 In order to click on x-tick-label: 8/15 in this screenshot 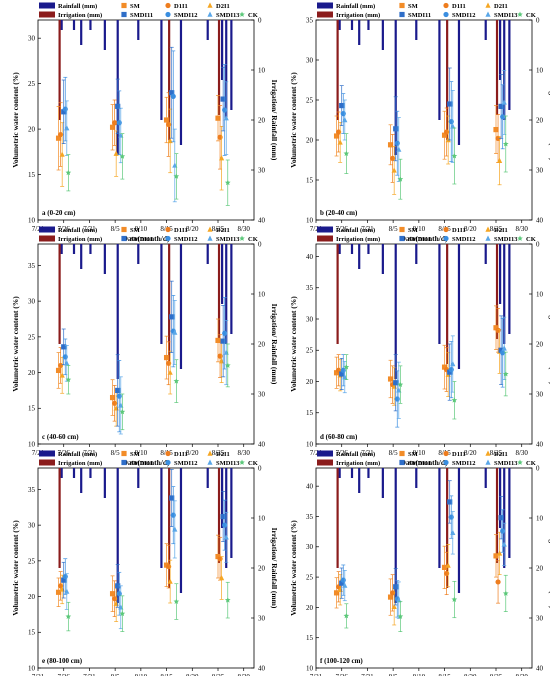, I will do `click(166, 674)`.